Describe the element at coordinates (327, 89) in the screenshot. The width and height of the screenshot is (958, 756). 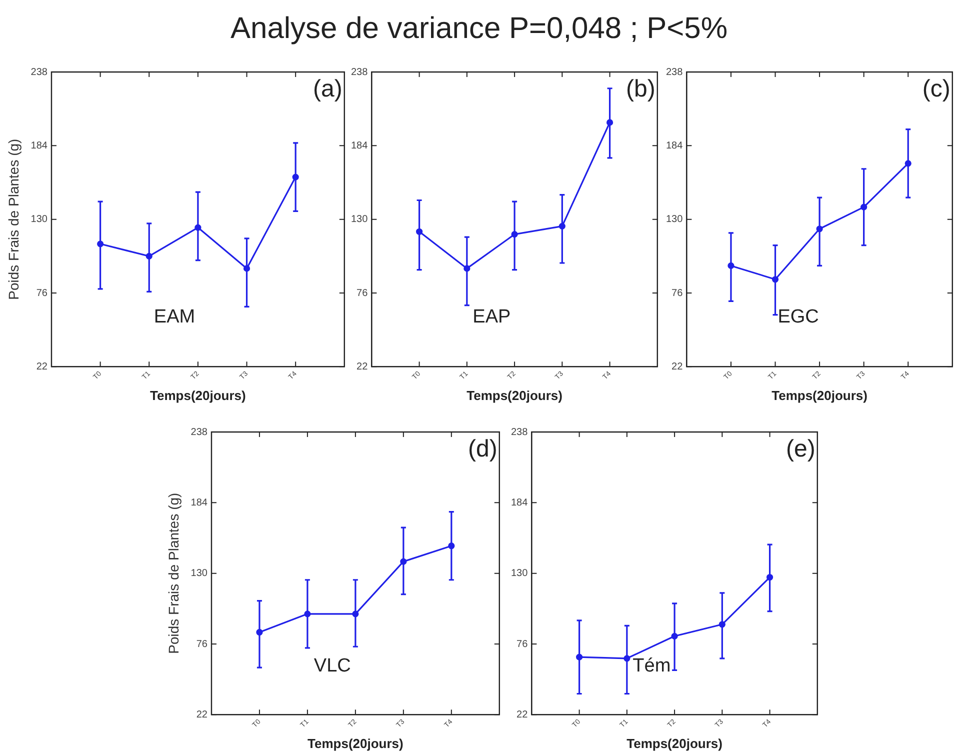
I see `annotation: (a)` at that location.